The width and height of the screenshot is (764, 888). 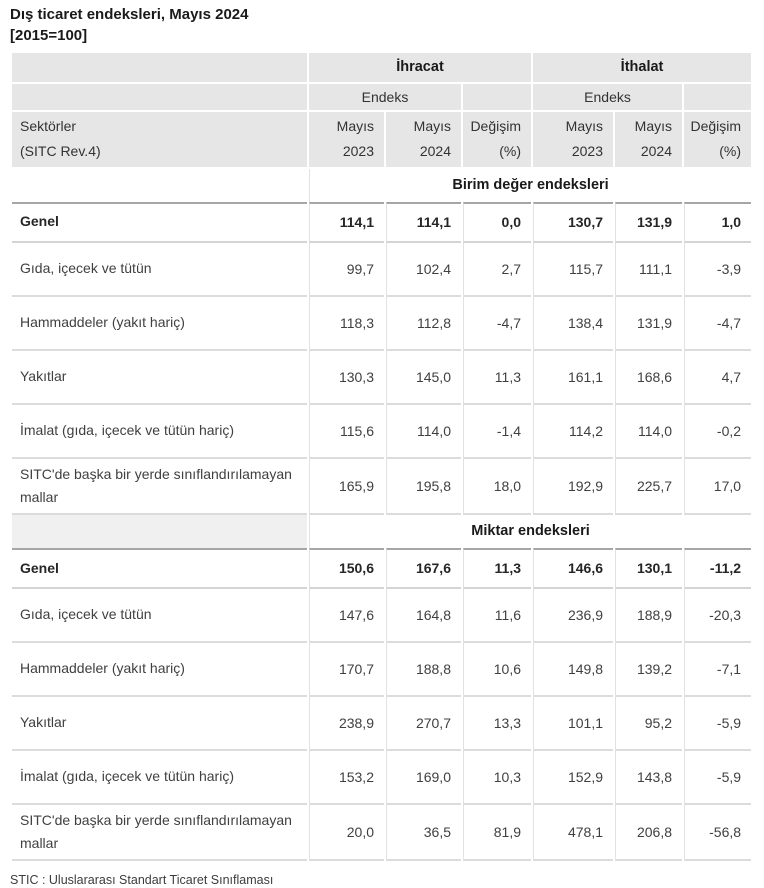 What do you see at coordinates (497, 777) in the screenshot?
I see `cell-value: 10,3` at bounding box center [497, 777].